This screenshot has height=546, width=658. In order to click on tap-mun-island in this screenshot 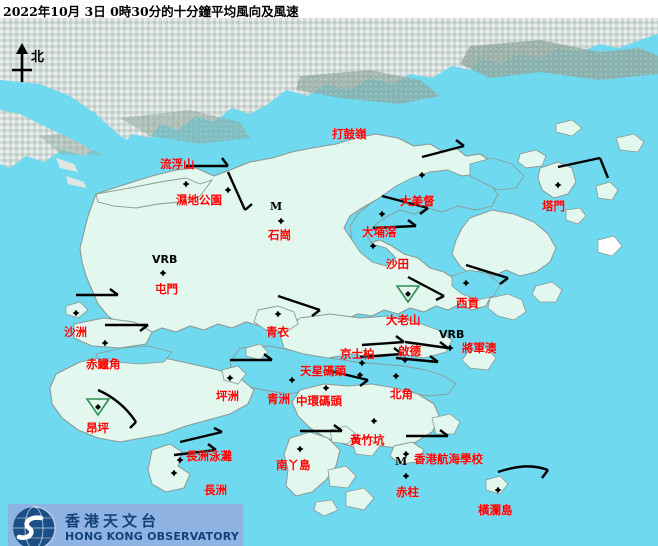, I will do `click(557, 180)`.